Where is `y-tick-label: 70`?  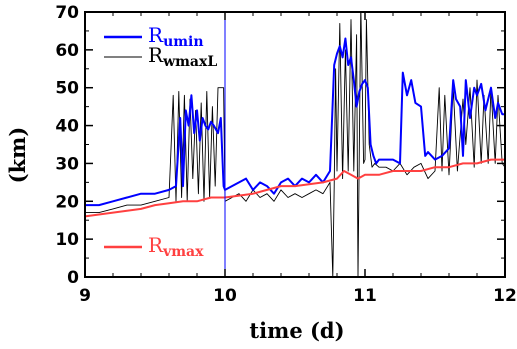 y-tick-label: 70 is located at coordinates (67, 13).